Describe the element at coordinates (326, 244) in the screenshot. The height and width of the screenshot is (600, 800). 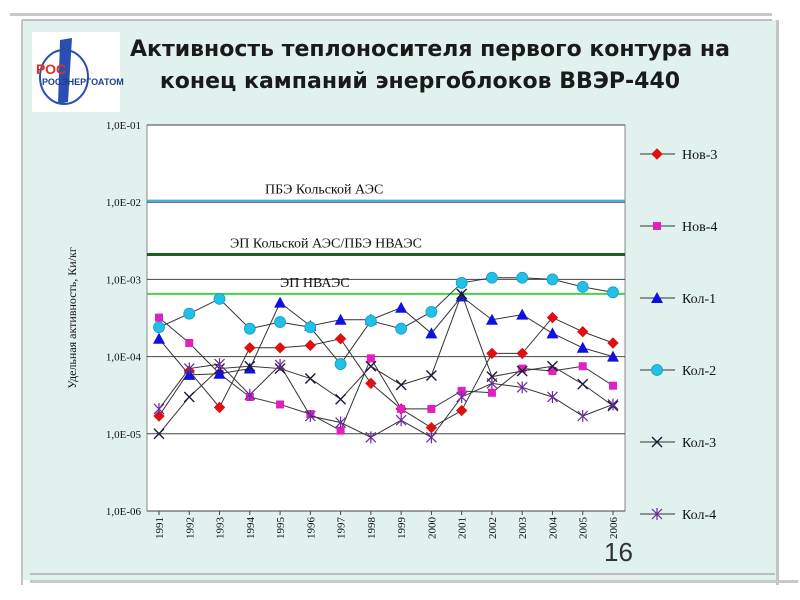
I see `reference-line-label: ЭП Кольской АЭС/ПБЭ НВАЭС` at that location.